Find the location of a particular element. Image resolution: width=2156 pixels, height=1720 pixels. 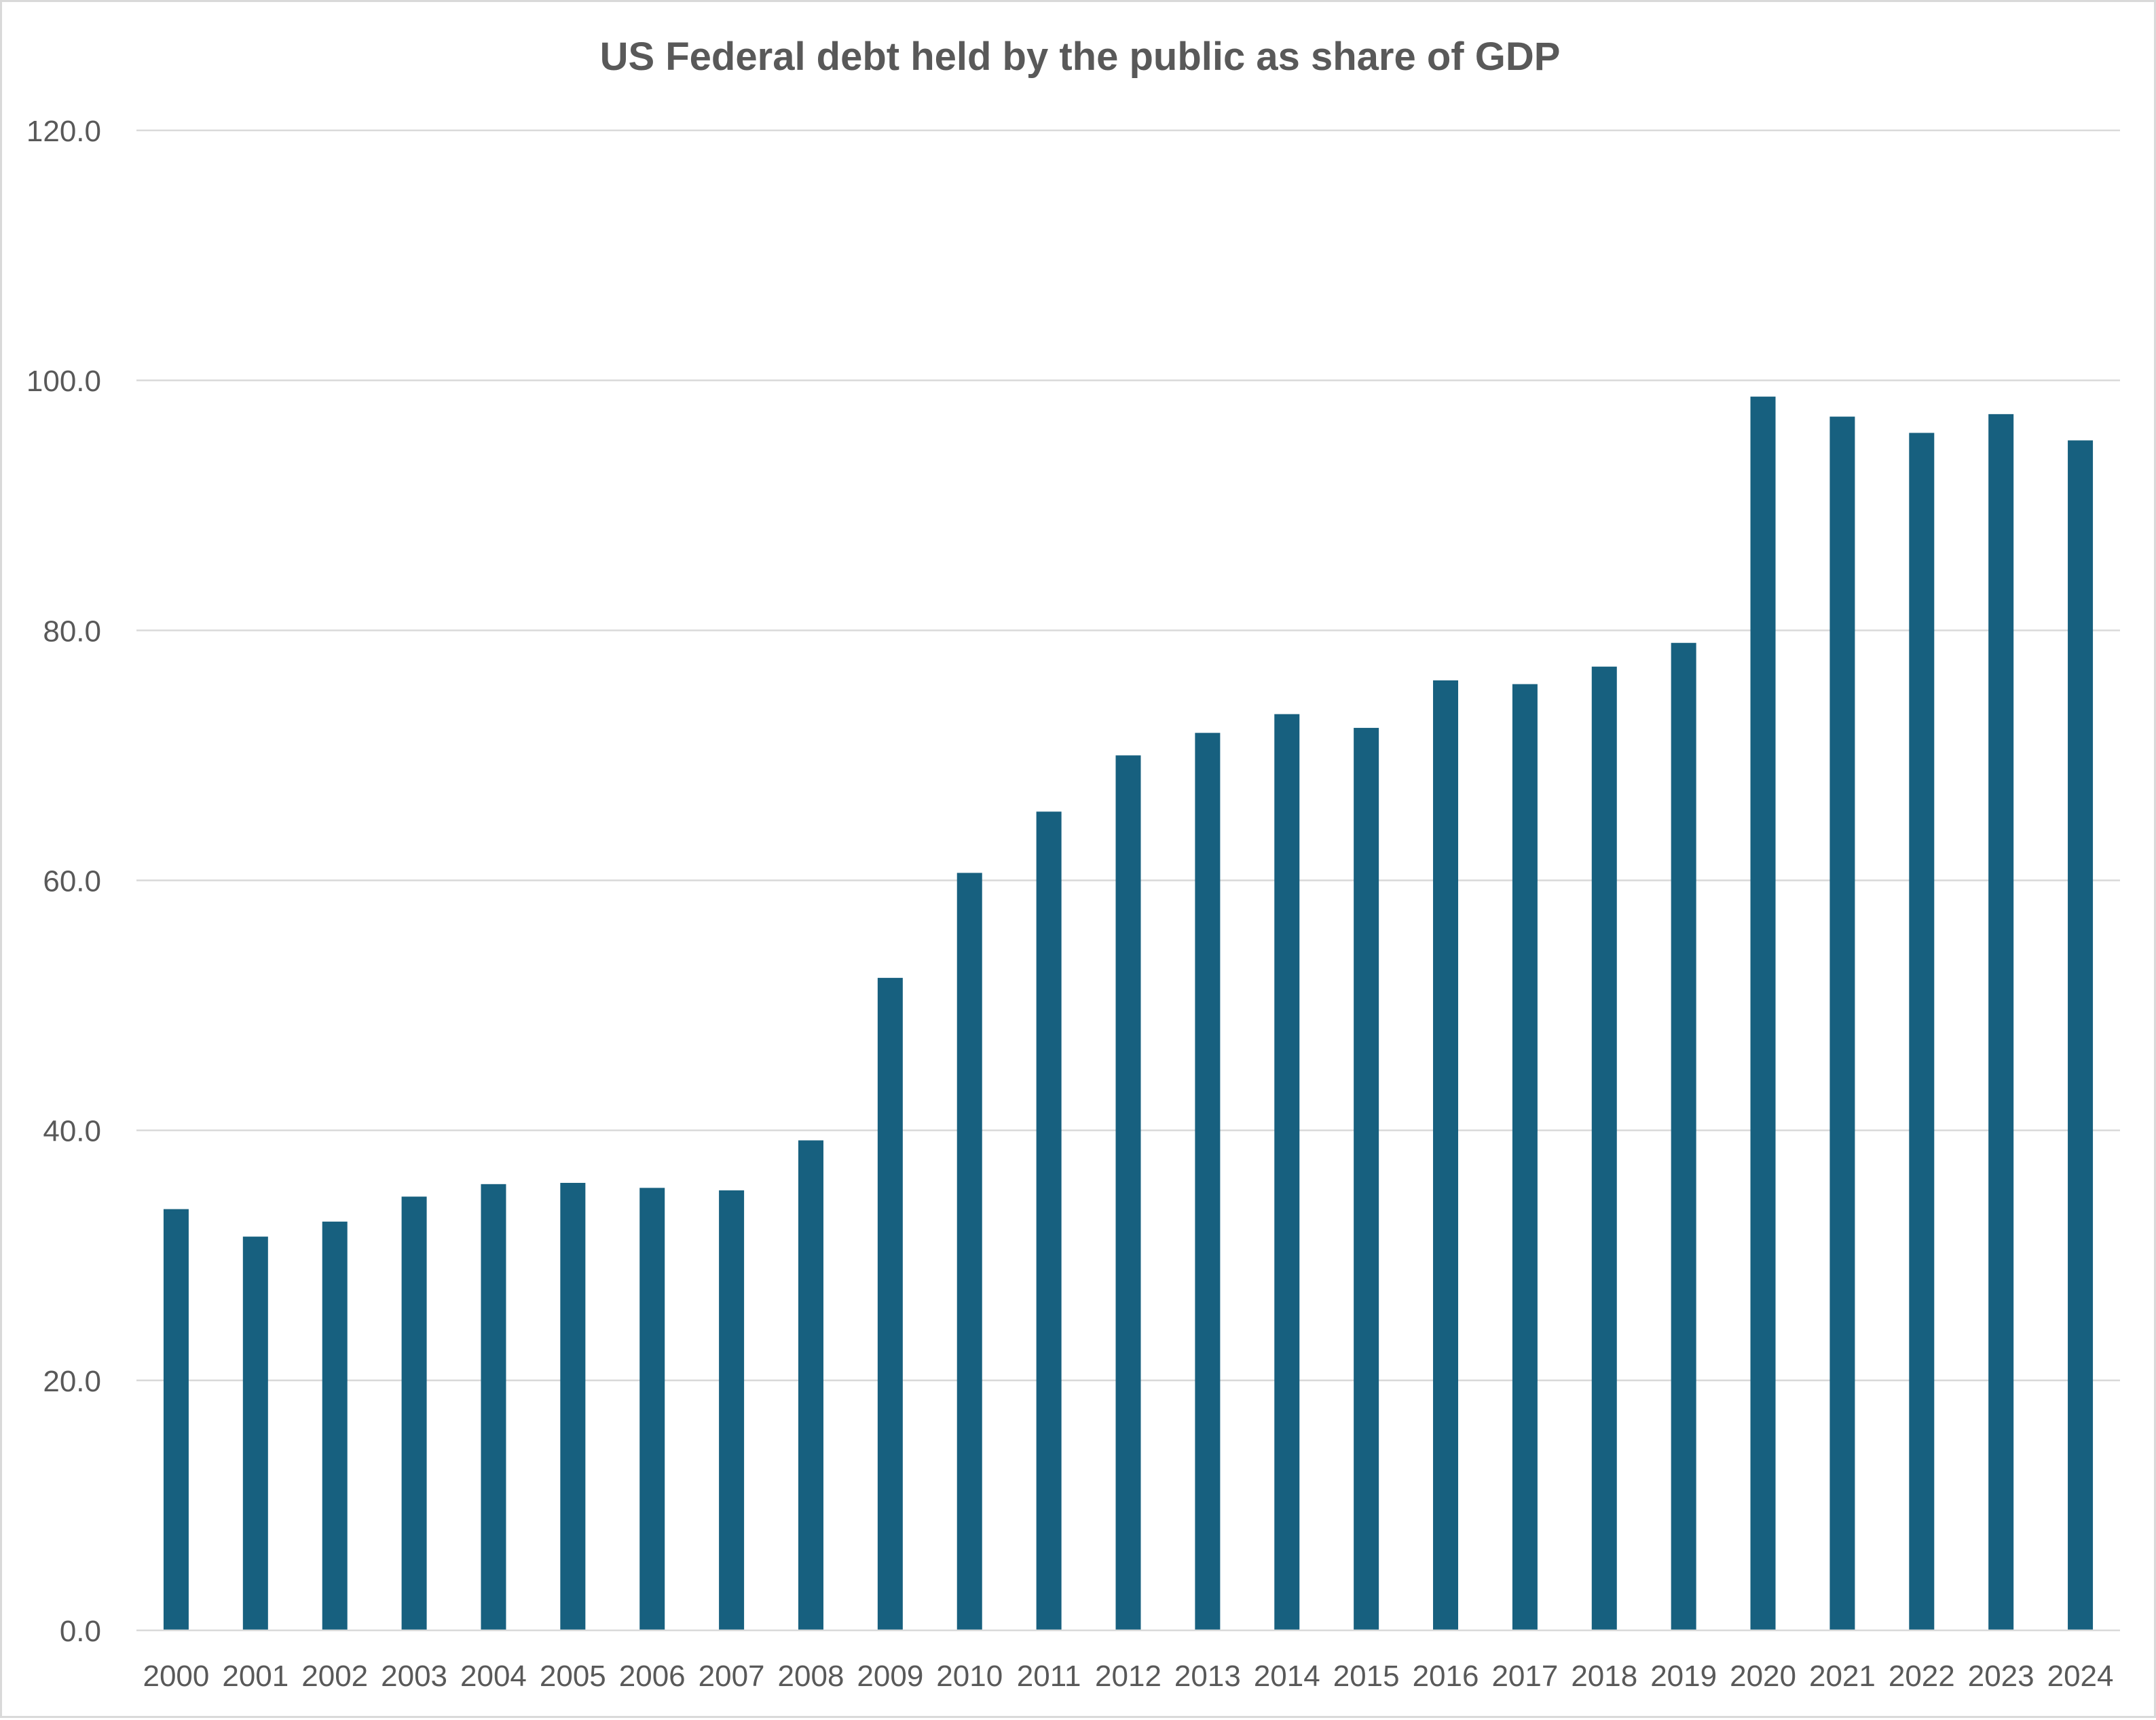

y-tick-label: 60.0 is located at coordinates (72, 882).